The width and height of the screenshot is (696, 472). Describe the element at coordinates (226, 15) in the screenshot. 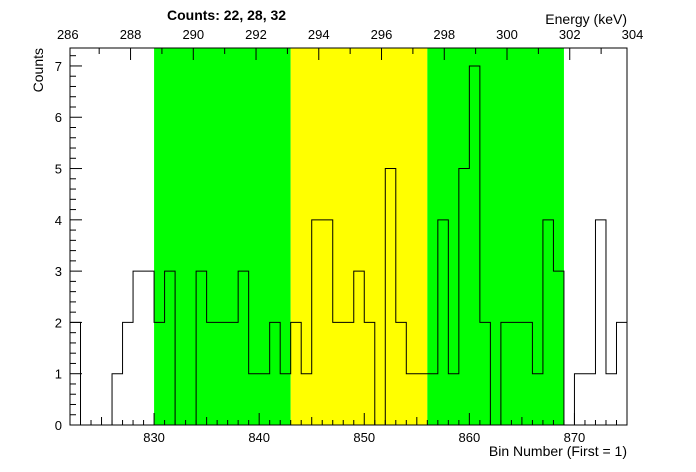

I see `chart-title: Counts: 22, 28, 32` at that location.